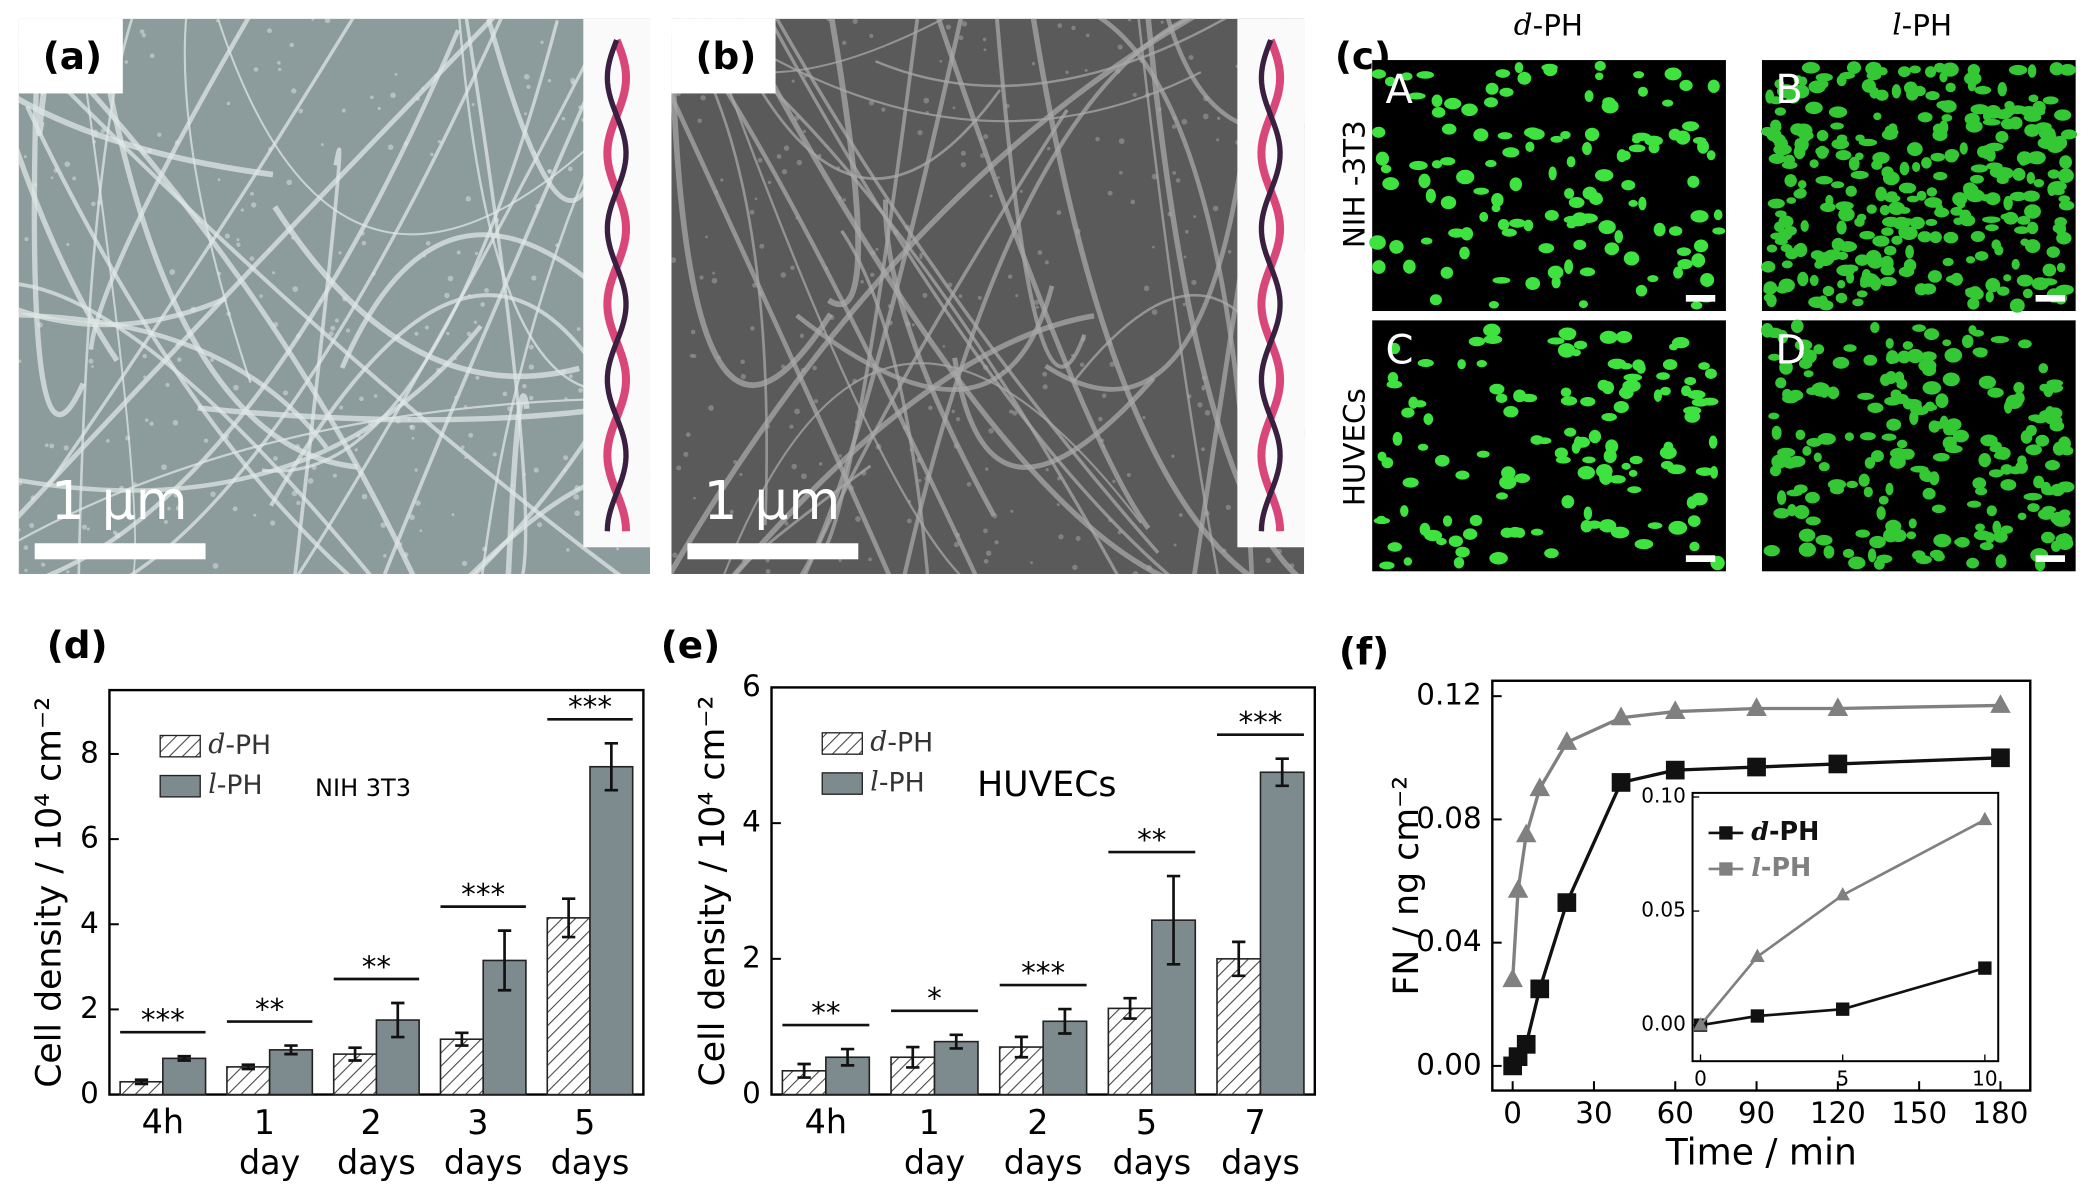  I want to click on significance-label: ***, so click(1043, 973).